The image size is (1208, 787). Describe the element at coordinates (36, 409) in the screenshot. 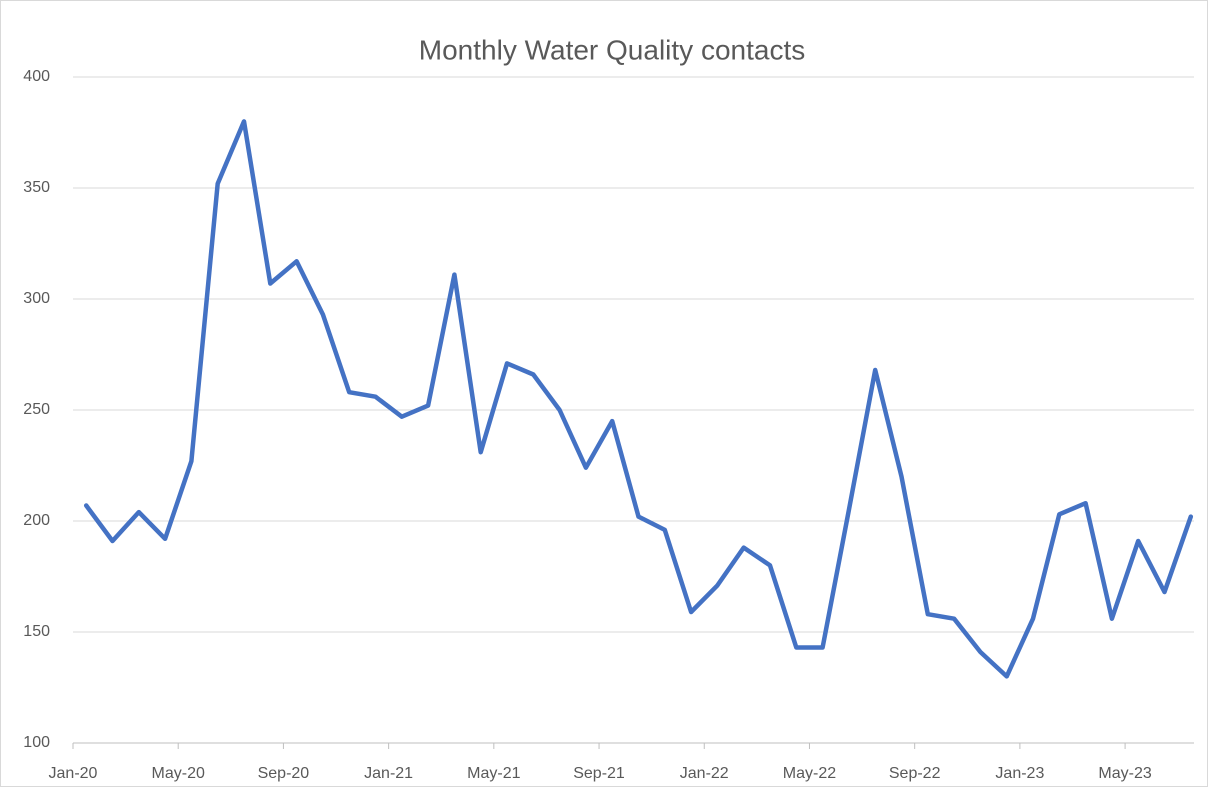

I see `y-tick-label: 250` at that location.